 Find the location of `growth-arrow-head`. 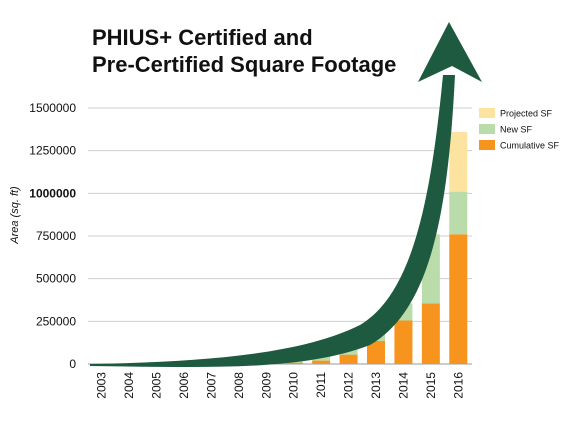

growth-arrow-head is located at coordinates (450, 52).